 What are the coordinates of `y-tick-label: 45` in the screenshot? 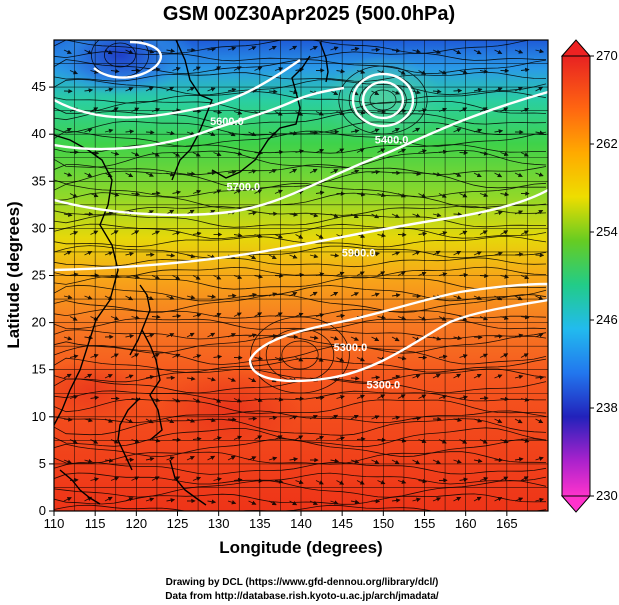 It's located at (39, 86).